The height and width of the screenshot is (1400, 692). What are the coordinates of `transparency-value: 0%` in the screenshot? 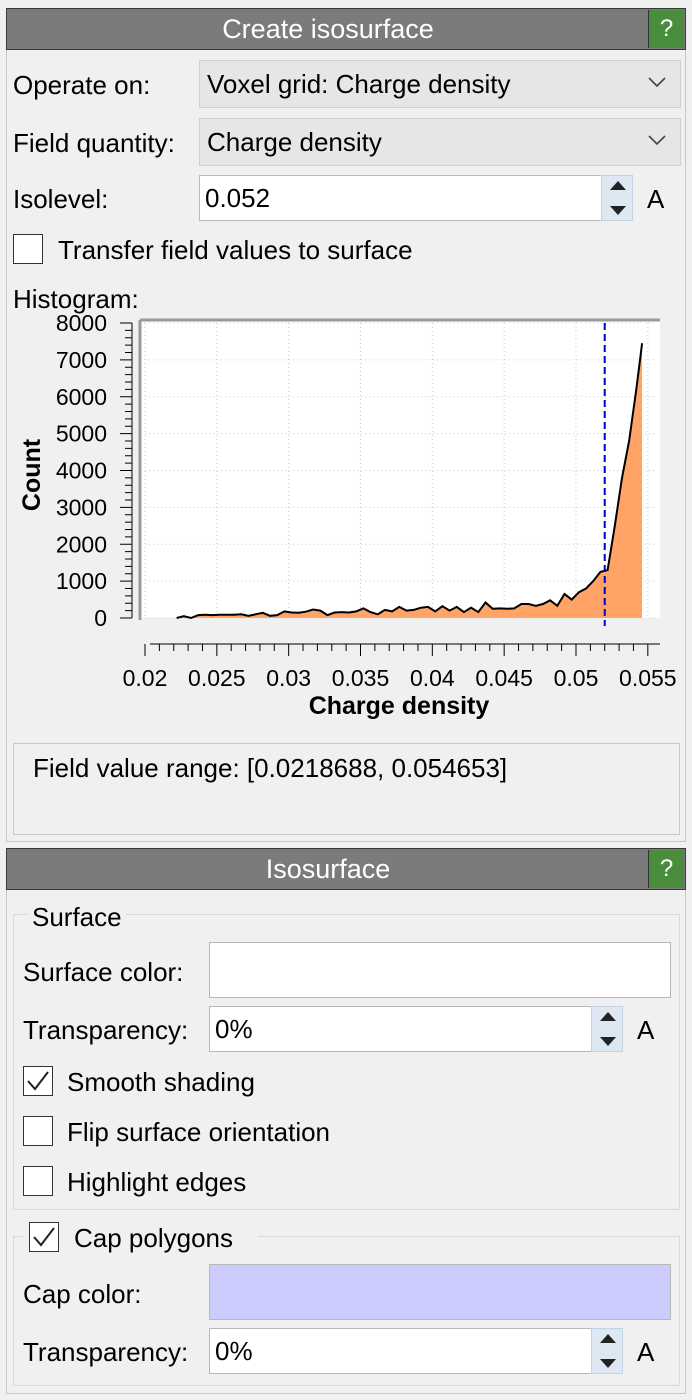 It's located at (234, 1029).